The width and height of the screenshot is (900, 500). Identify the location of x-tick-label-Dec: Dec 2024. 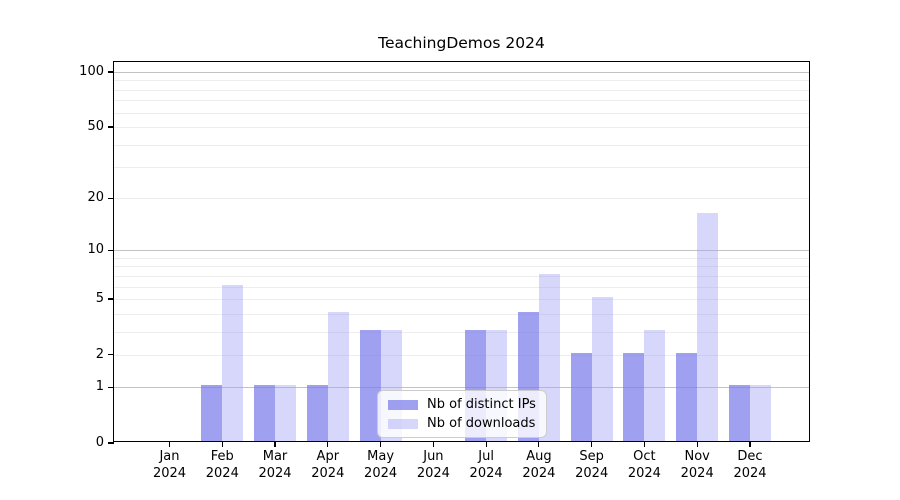
(750, 465).